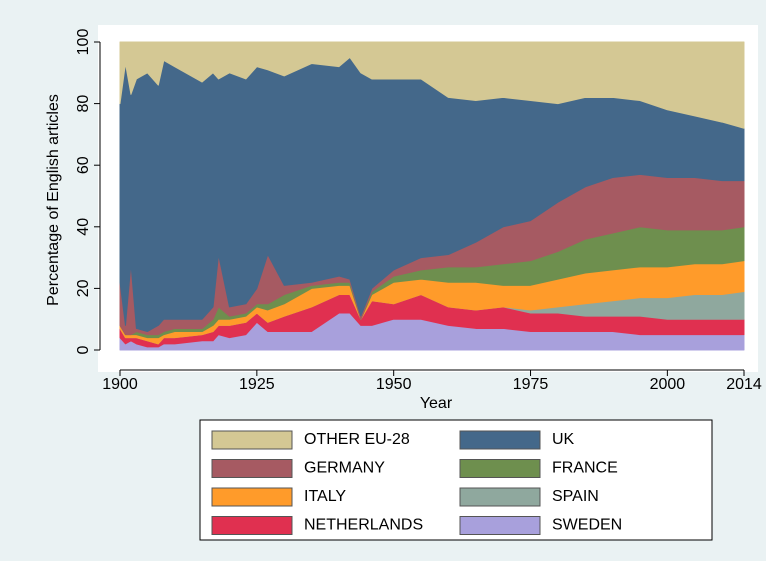 This screenshot has height=561, width=766. What do you see at coordinates (587, 525) in the screenshot?
I see `legend-label: SWEDEN` at bounding box center [587, 525].